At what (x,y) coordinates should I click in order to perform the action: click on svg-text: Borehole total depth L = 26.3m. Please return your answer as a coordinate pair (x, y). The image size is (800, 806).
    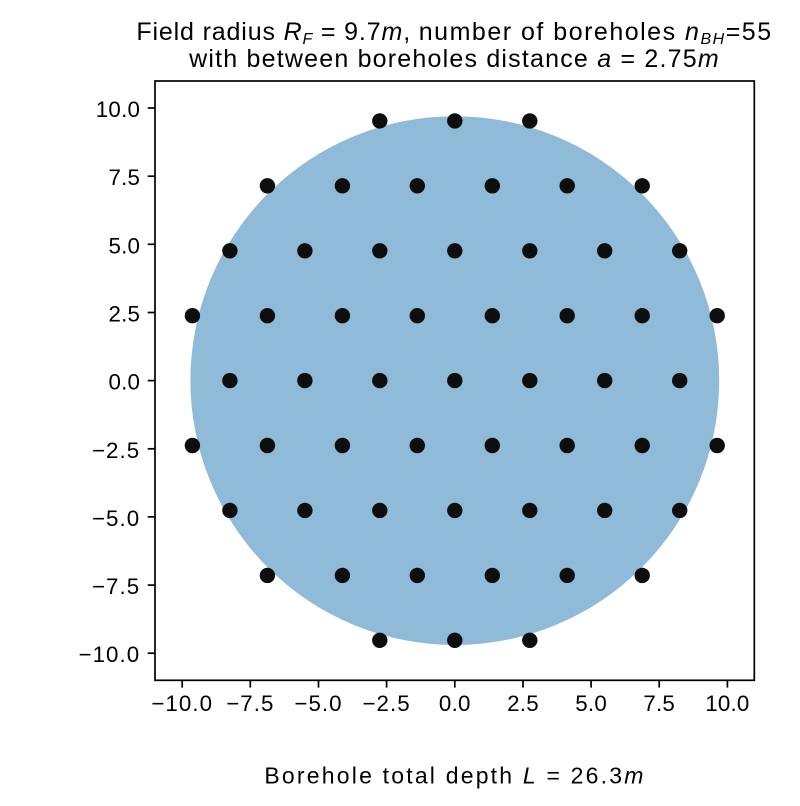
    Looking at the image, I should click on (454, 776).